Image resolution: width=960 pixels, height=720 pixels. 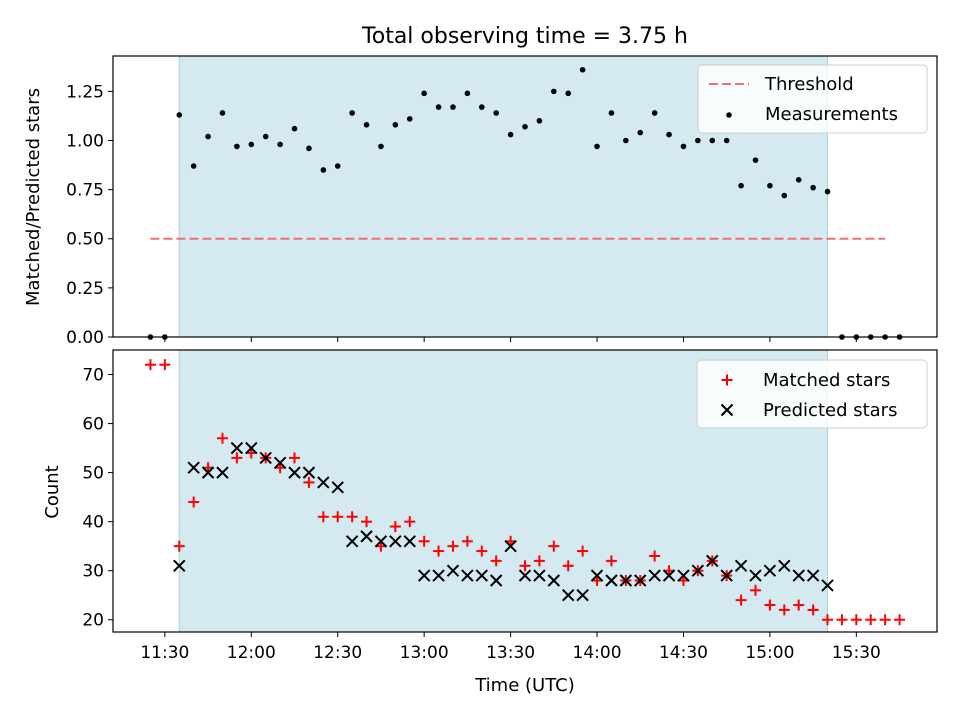 I want to click on x-tick-label: 12:00, so click(x=251, y=653).